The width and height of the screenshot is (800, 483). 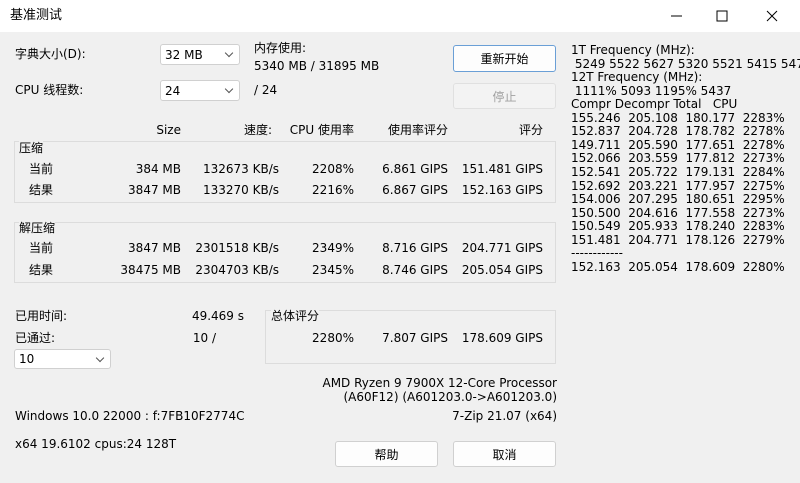 What do you see at coordinates (257, 130) in the screenshot?
I see `column-header: 速度:` at bounding box center [257, 130].